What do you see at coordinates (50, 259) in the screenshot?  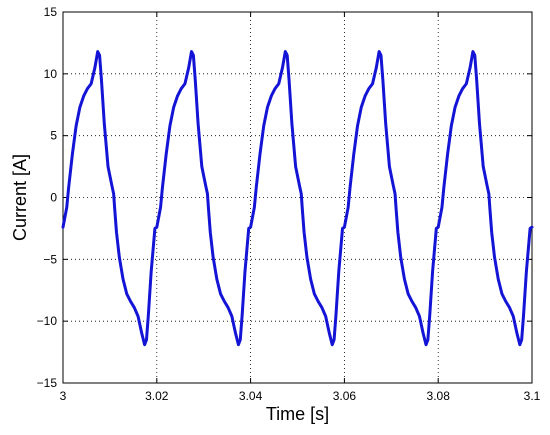 I see `y-tick-label: −5` at bounding box center [50, 259].